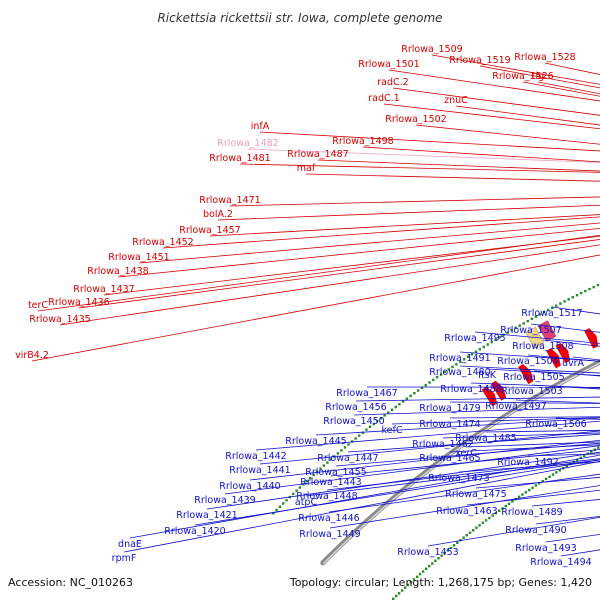  Describe the element at coordinates (415, 119) in the screenshot. I see `gene-label: Rrlowa_1502` at that location.